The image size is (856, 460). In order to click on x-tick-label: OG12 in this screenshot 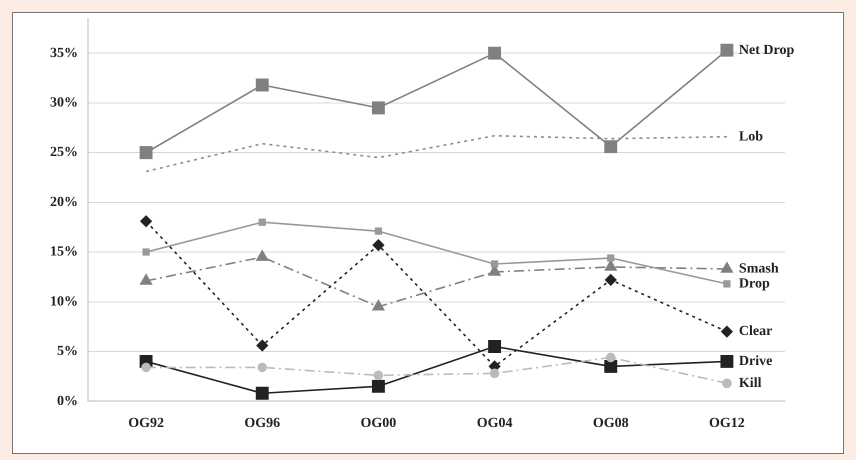, I will do `click(727, 424)`.